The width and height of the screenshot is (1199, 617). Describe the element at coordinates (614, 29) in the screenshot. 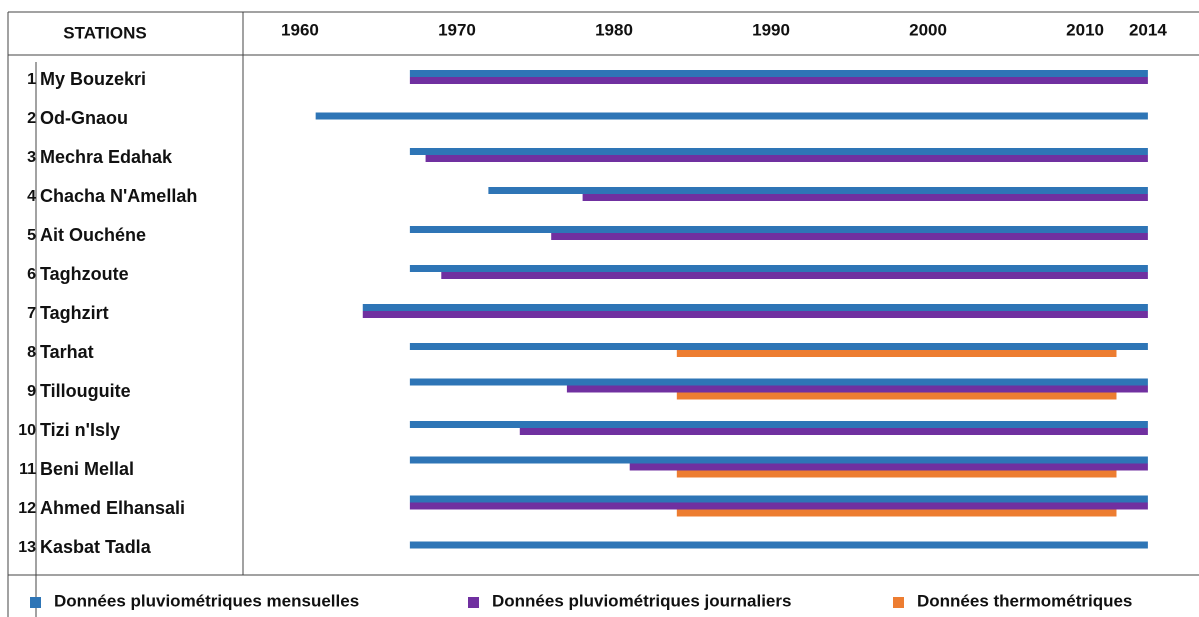

I see `x-tick-label: 1980` at that location.